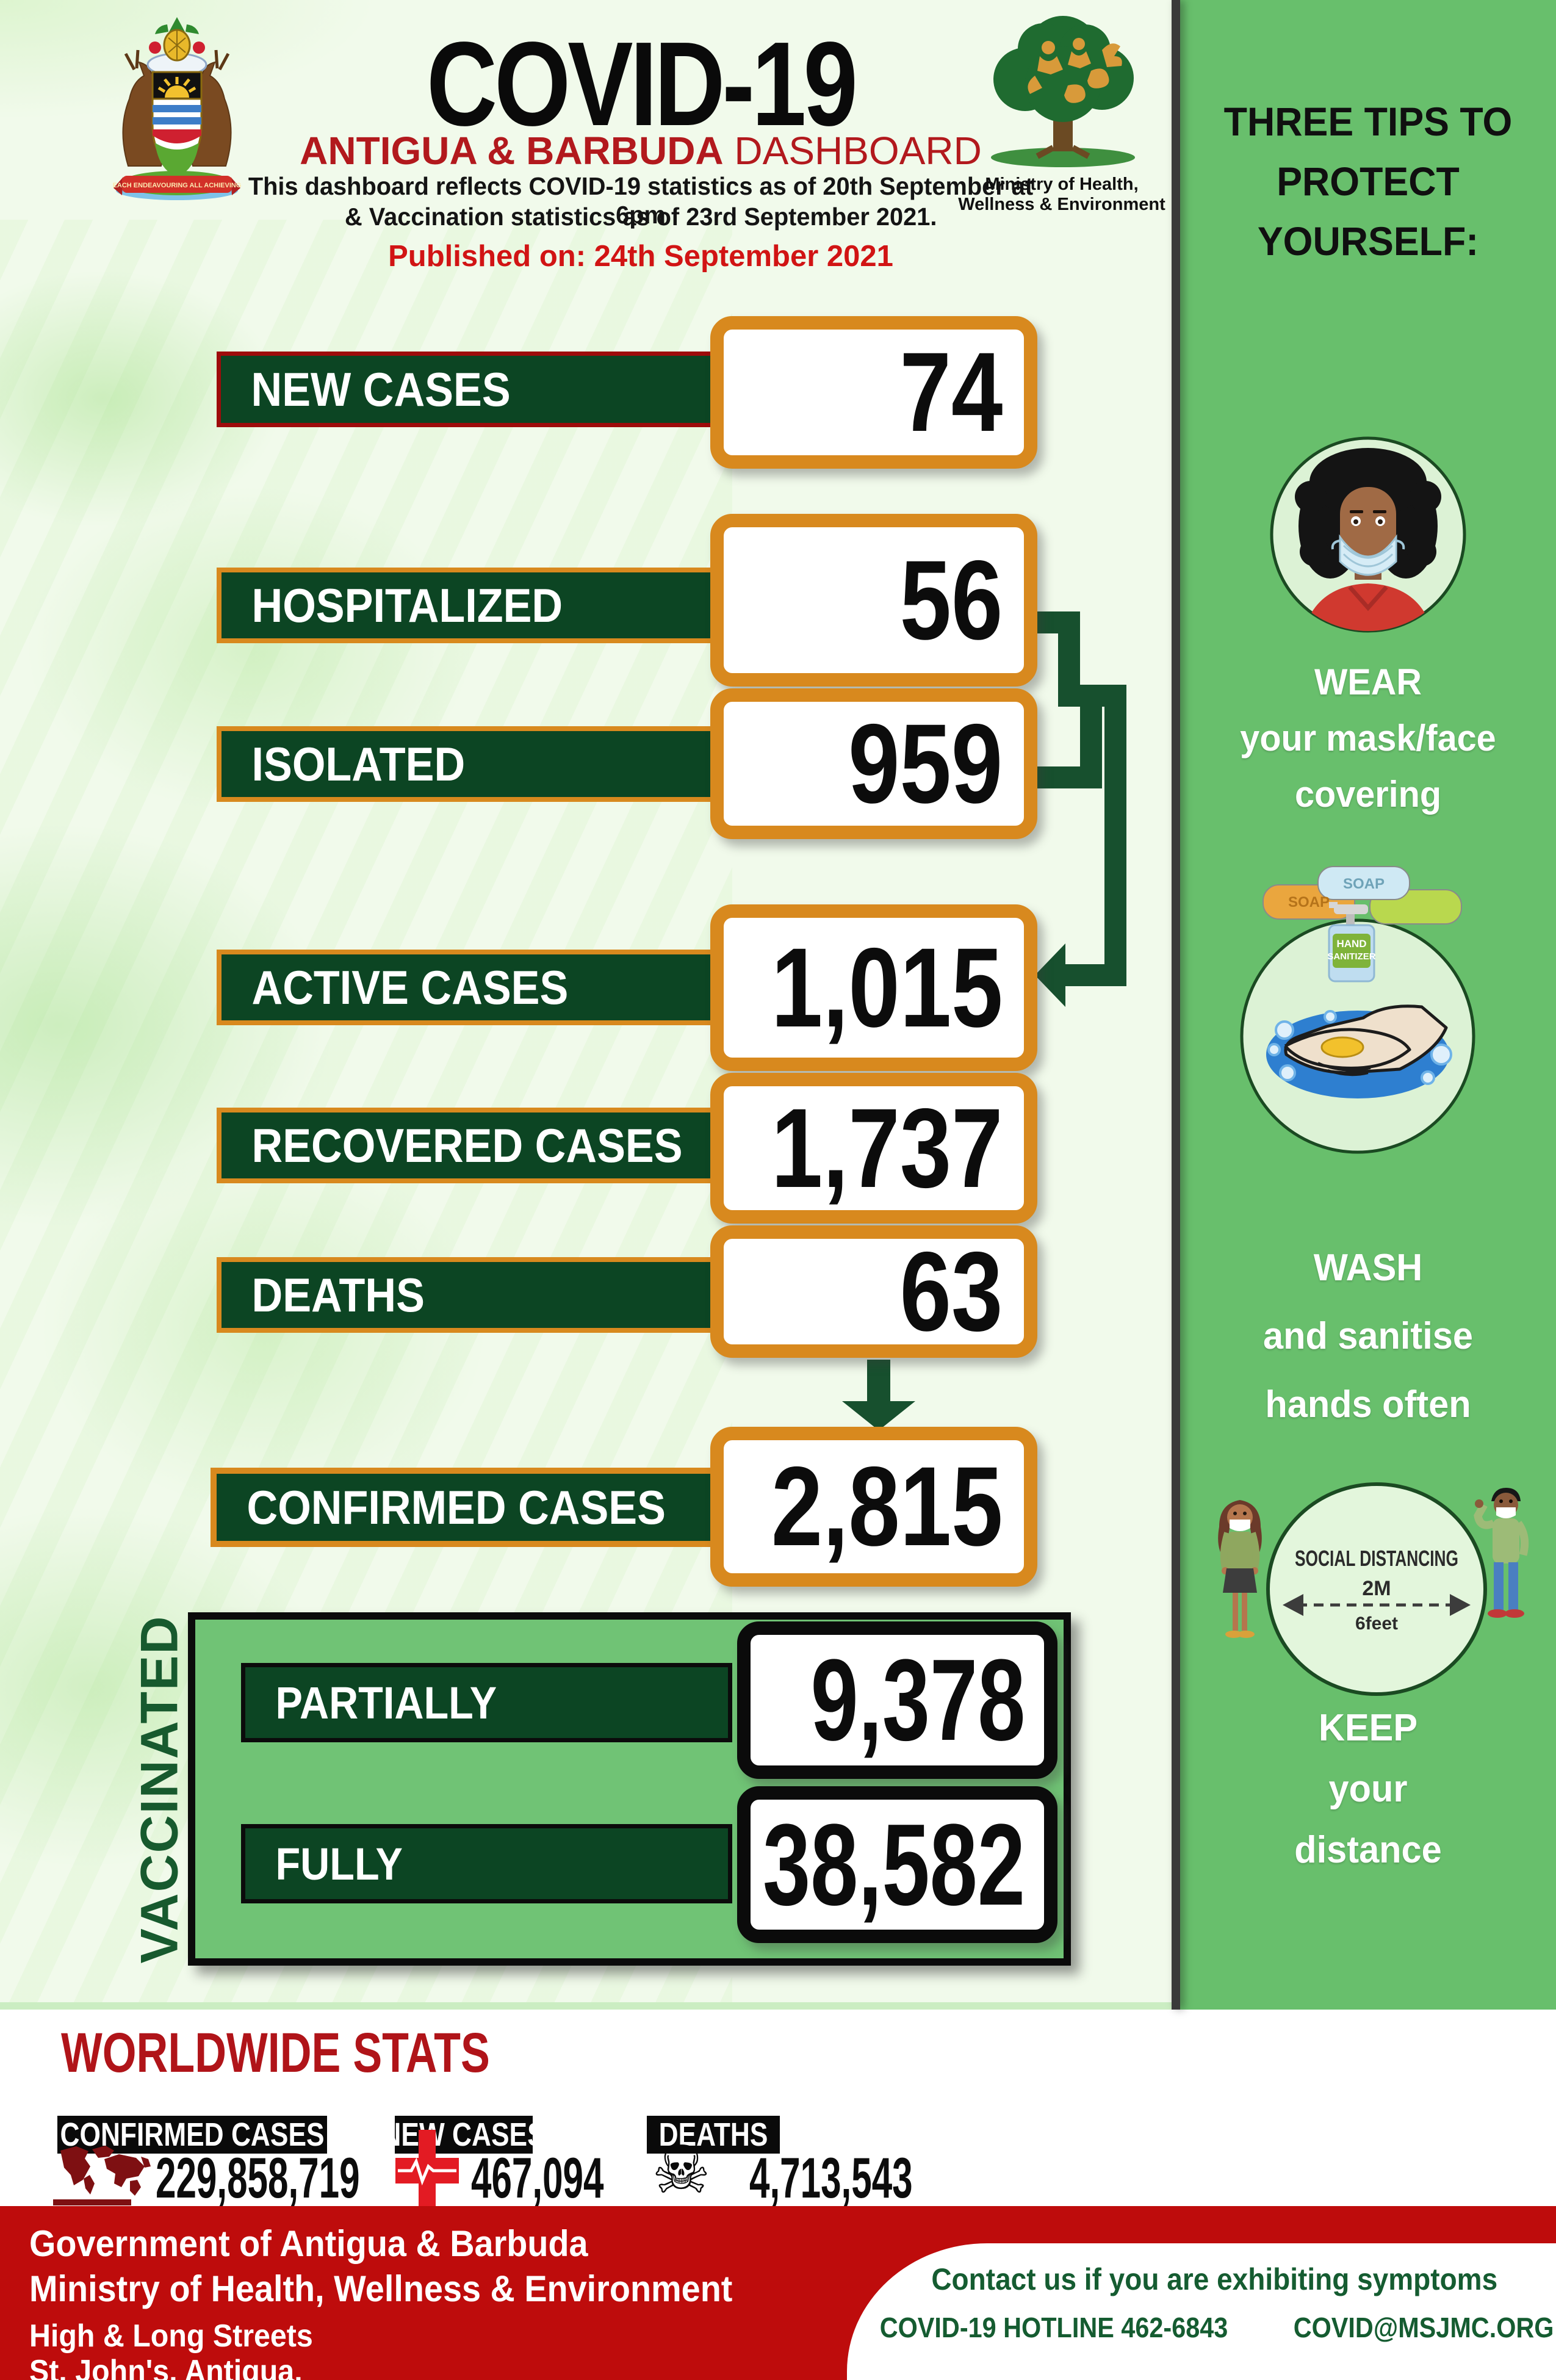 Image resolution: width=1556 pixels, height=2380 pixels. I want to click on social-distancing-icon: SOCIAL DISTANCING 2M 6feet, so click(1374, 1591).